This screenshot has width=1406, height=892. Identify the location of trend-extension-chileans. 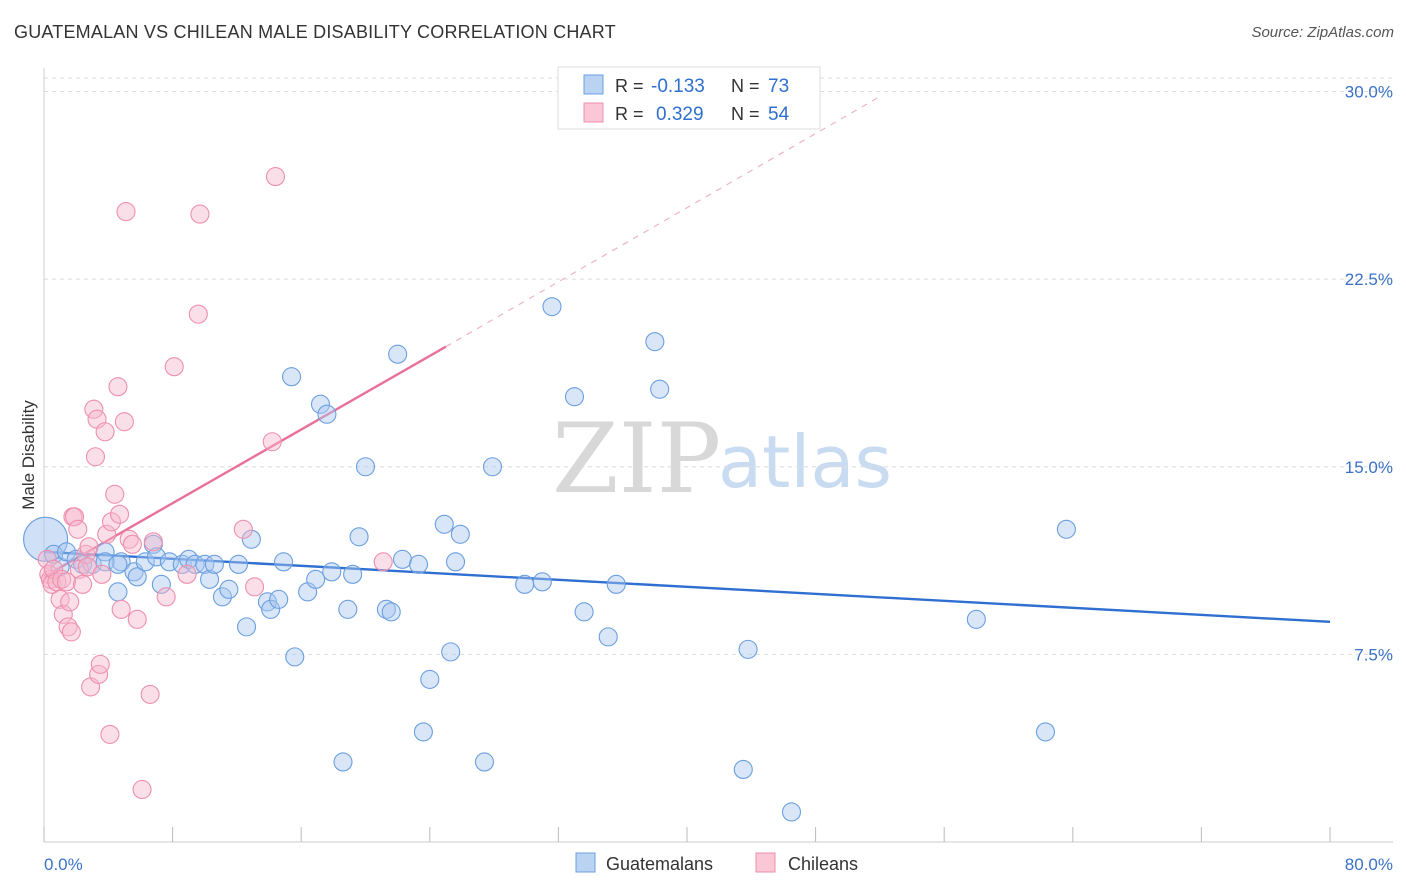
(663, 222).